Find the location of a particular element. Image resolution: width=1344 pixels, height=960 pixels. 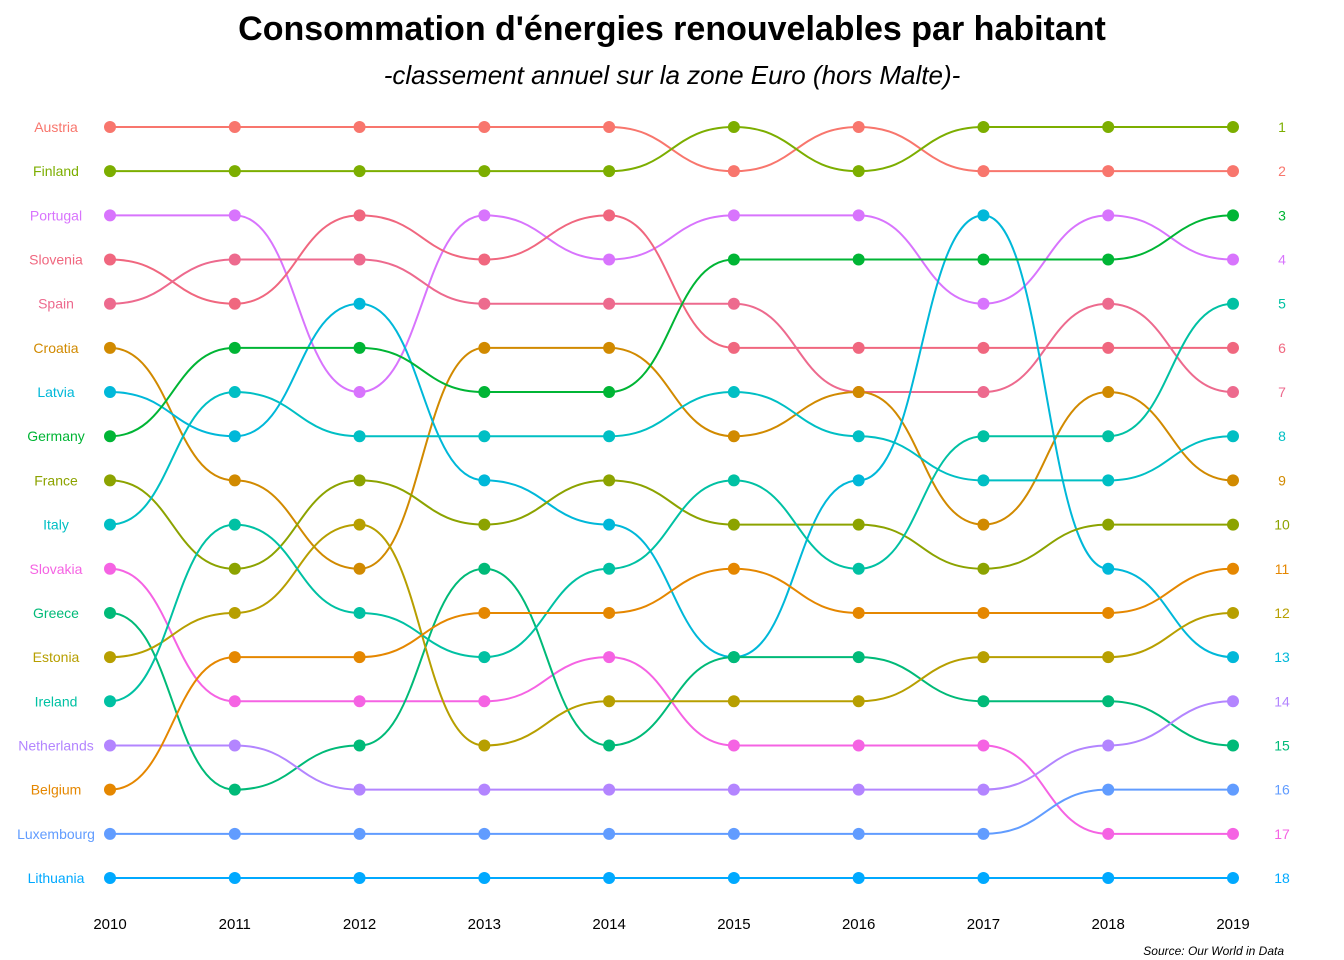

rank-label-9: 9 is located at coordinates (1282, 480).